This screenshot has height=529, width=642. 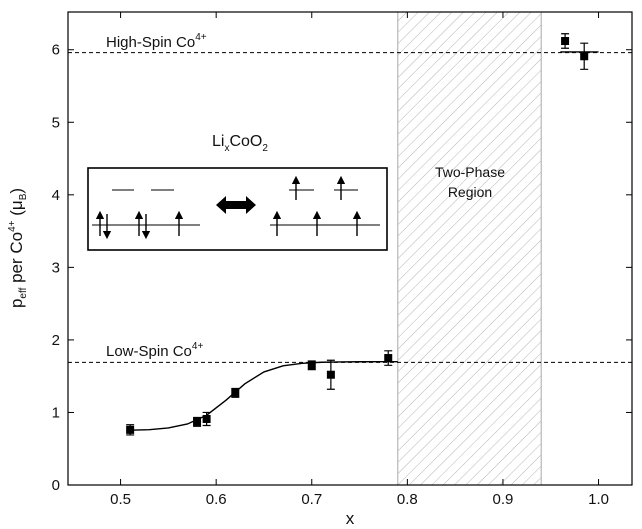 I want to click on y-tick-label: 2, so click(x=56, y=340).